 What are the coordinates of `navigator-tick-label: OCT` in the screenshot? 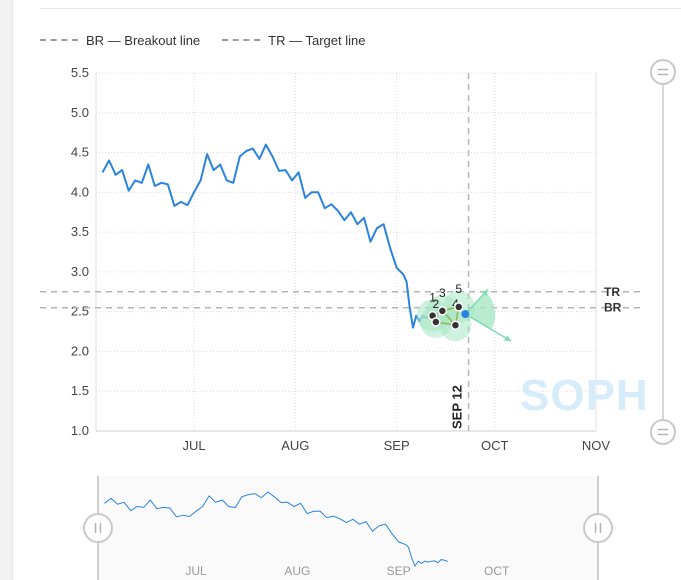 It's located at (497, 571).